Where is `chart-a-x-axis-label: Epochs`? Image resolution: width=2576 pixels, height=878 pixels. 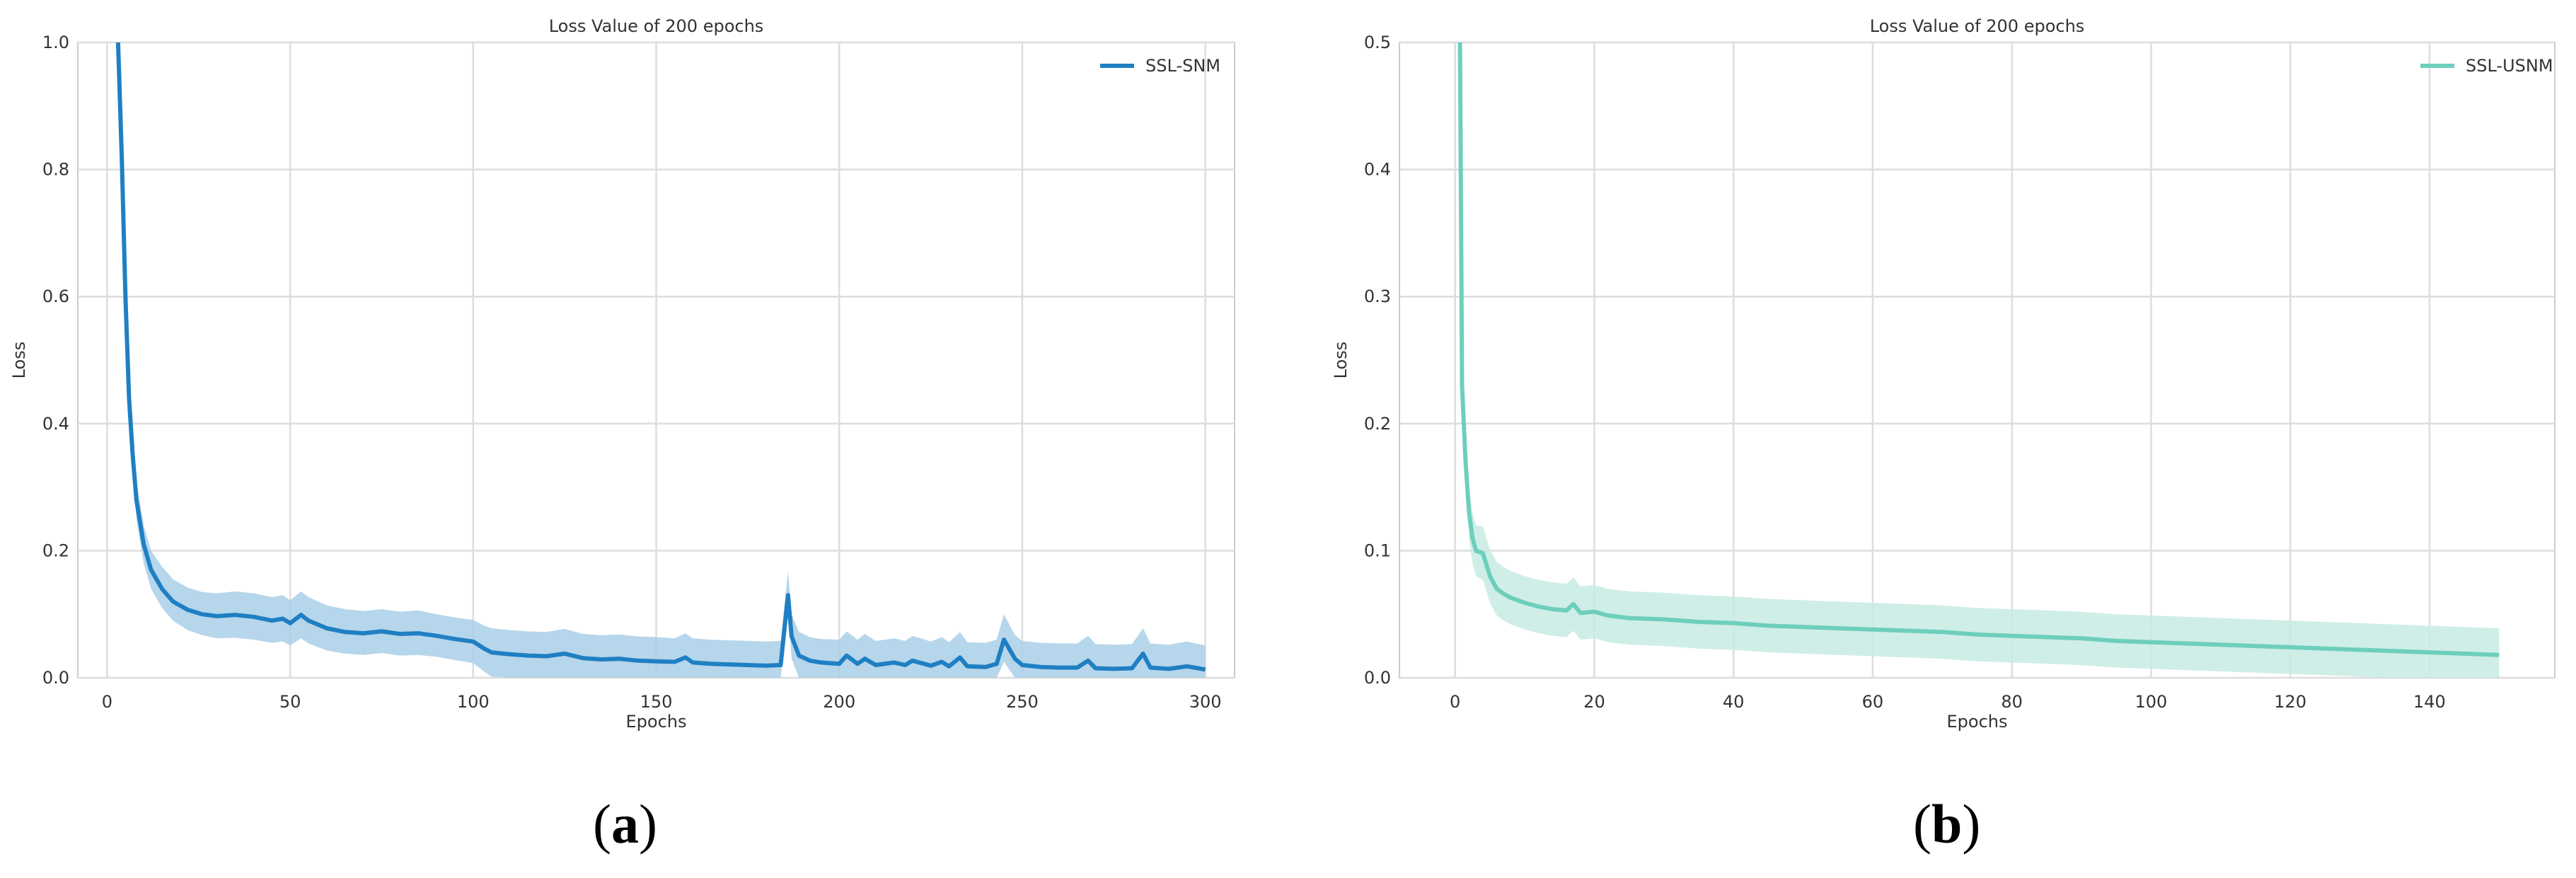 chart-a-x-axis-label: Epochs is located at coordinates (656, 722).